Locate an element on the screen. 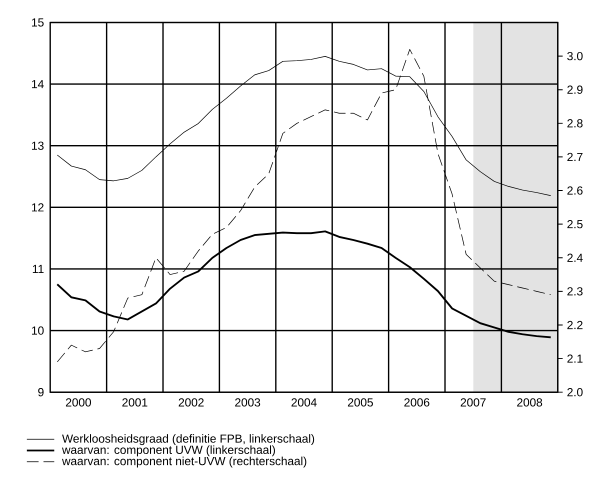 Image resolution: width=594 pixels, height=490 pixels. legend-label: waarvan: component niet-UVW (rechterschaal) is located at coordinates (184, 462).